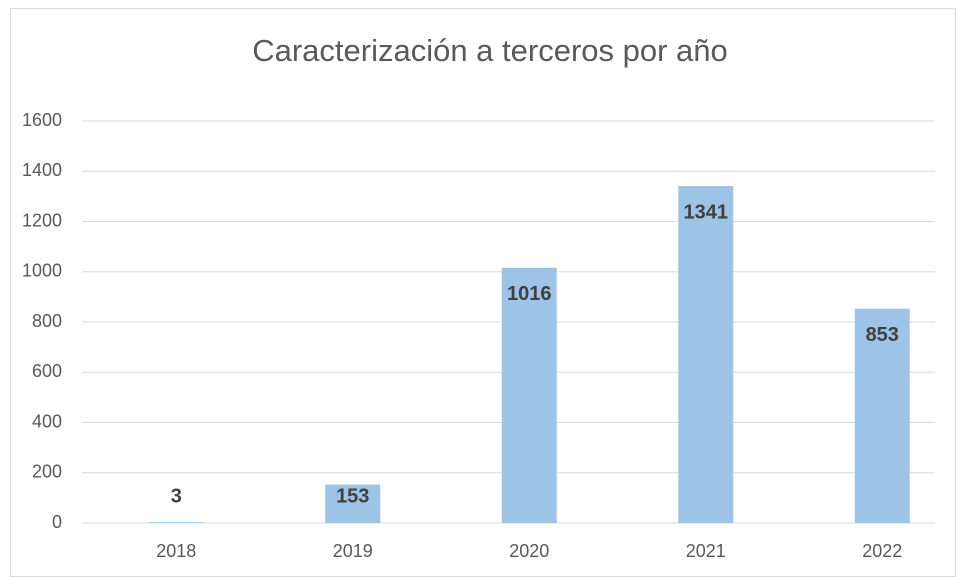 This screenshot has height=577, width=956. I want to click on x-tick-label: 2022, so click(882, 551).